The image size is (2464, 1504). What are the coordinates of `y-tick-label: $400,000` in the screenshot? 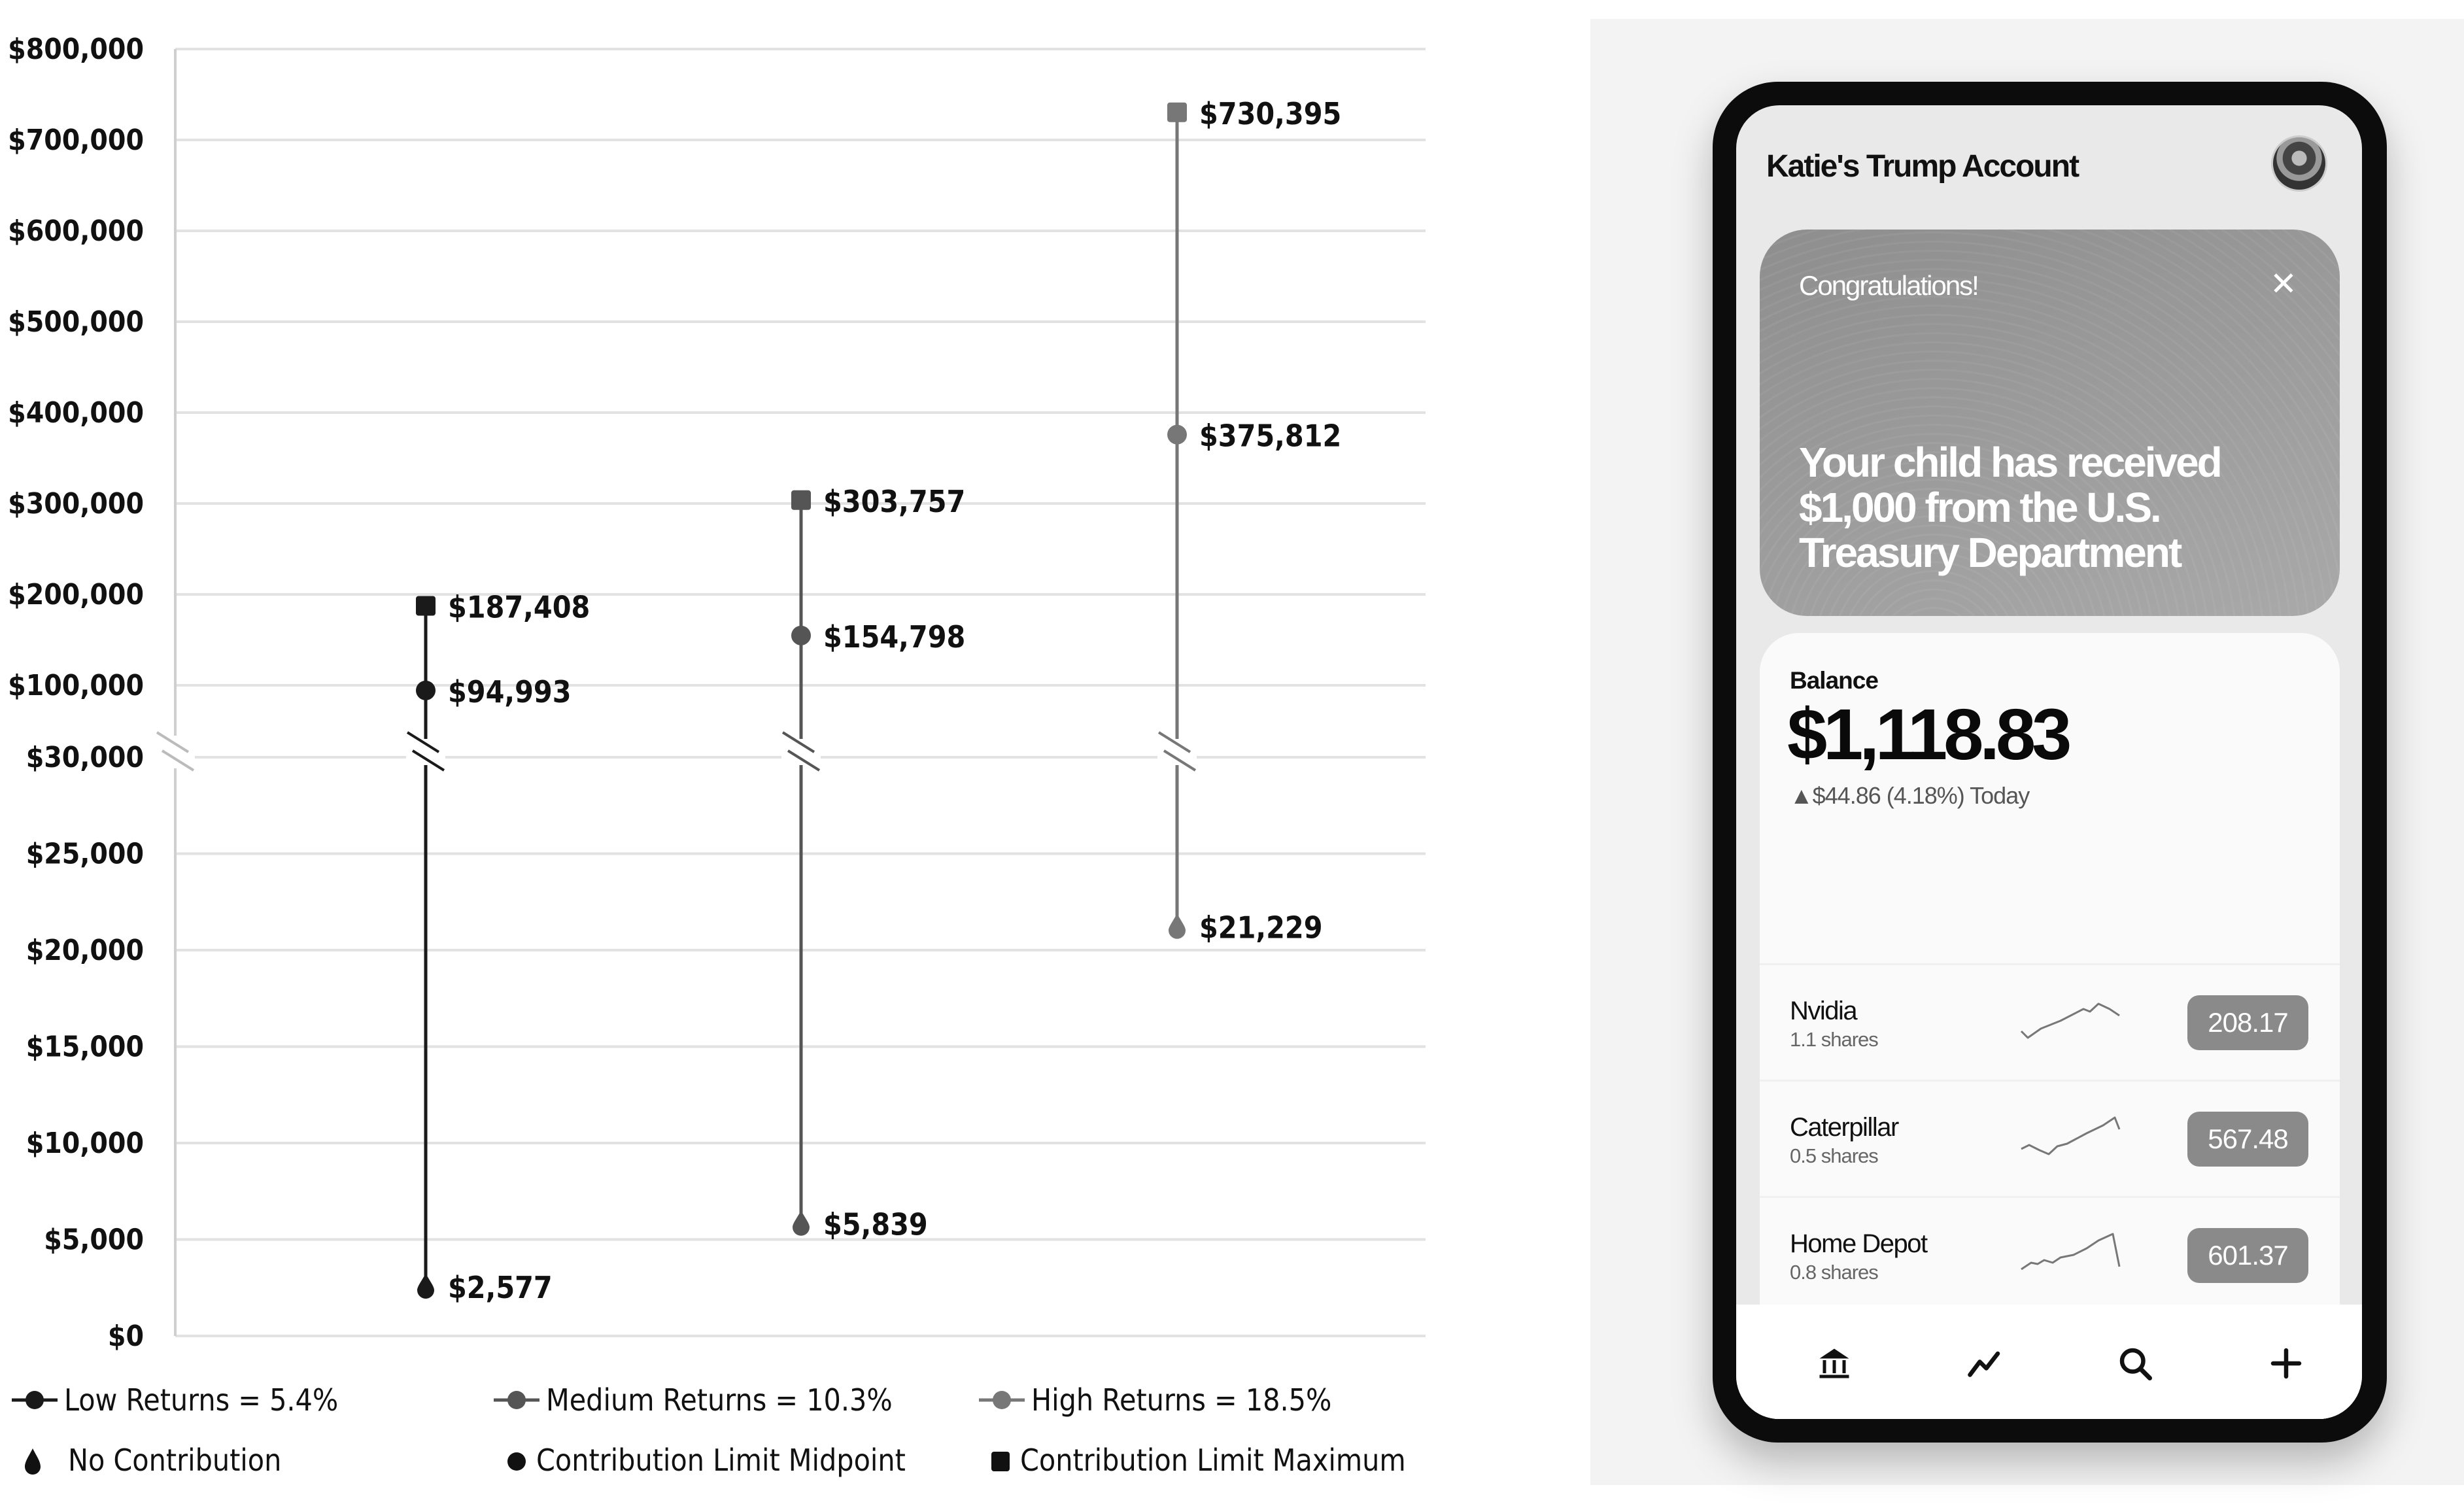 It's located at (76, 413).